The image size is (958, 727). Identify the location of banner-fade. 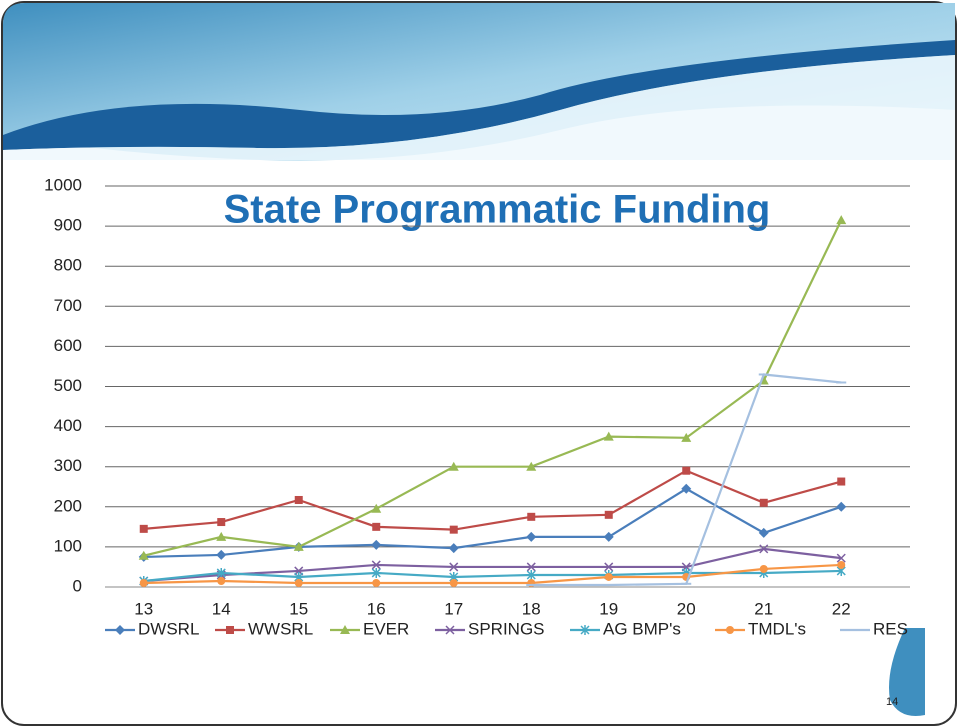
(479, 107).